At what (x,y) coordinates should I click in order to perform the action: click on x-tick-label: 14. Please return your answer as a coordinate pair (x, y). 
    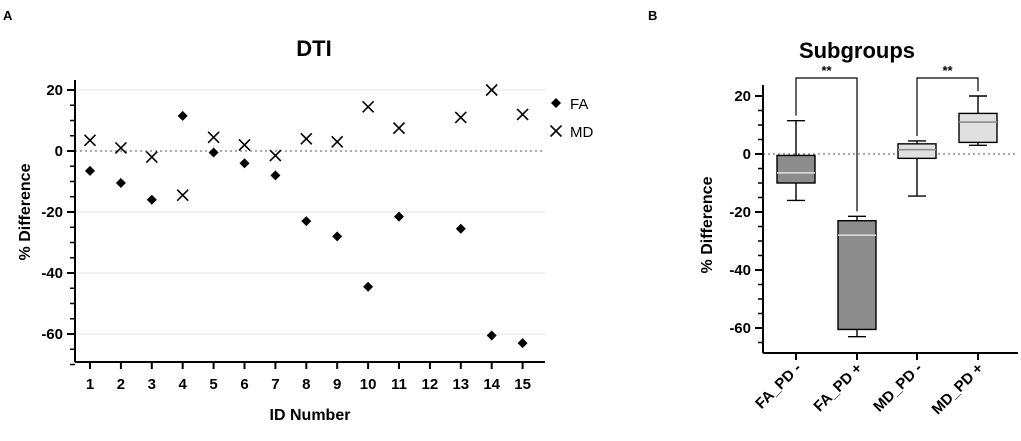
    Looking at the image, I should click on (491, 384).